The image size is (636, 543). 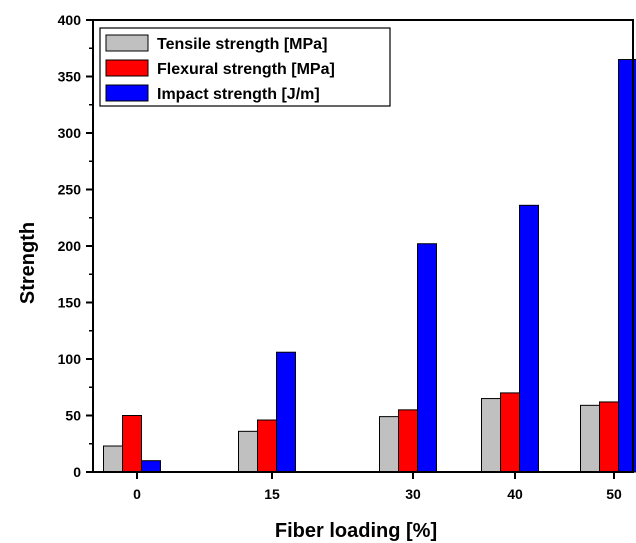 I want to click on legend-swatch-impact, so click(x=127, y=93).